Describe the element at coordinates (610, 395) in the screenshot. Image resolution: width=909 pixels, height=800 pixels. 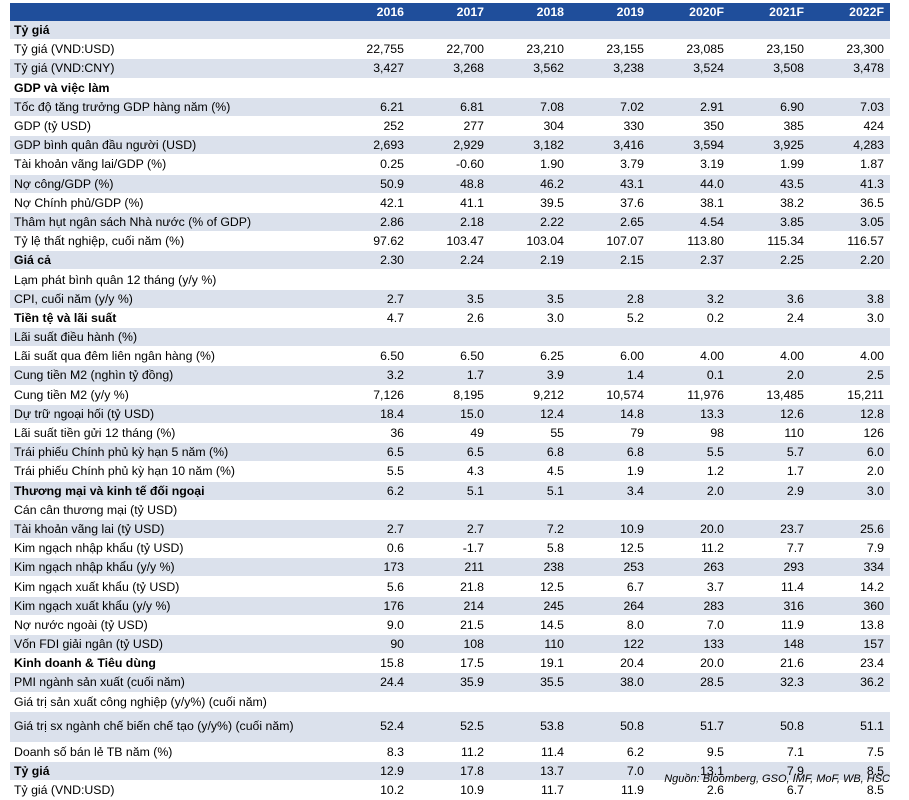
I see `value-cell: 10,574` at that location.